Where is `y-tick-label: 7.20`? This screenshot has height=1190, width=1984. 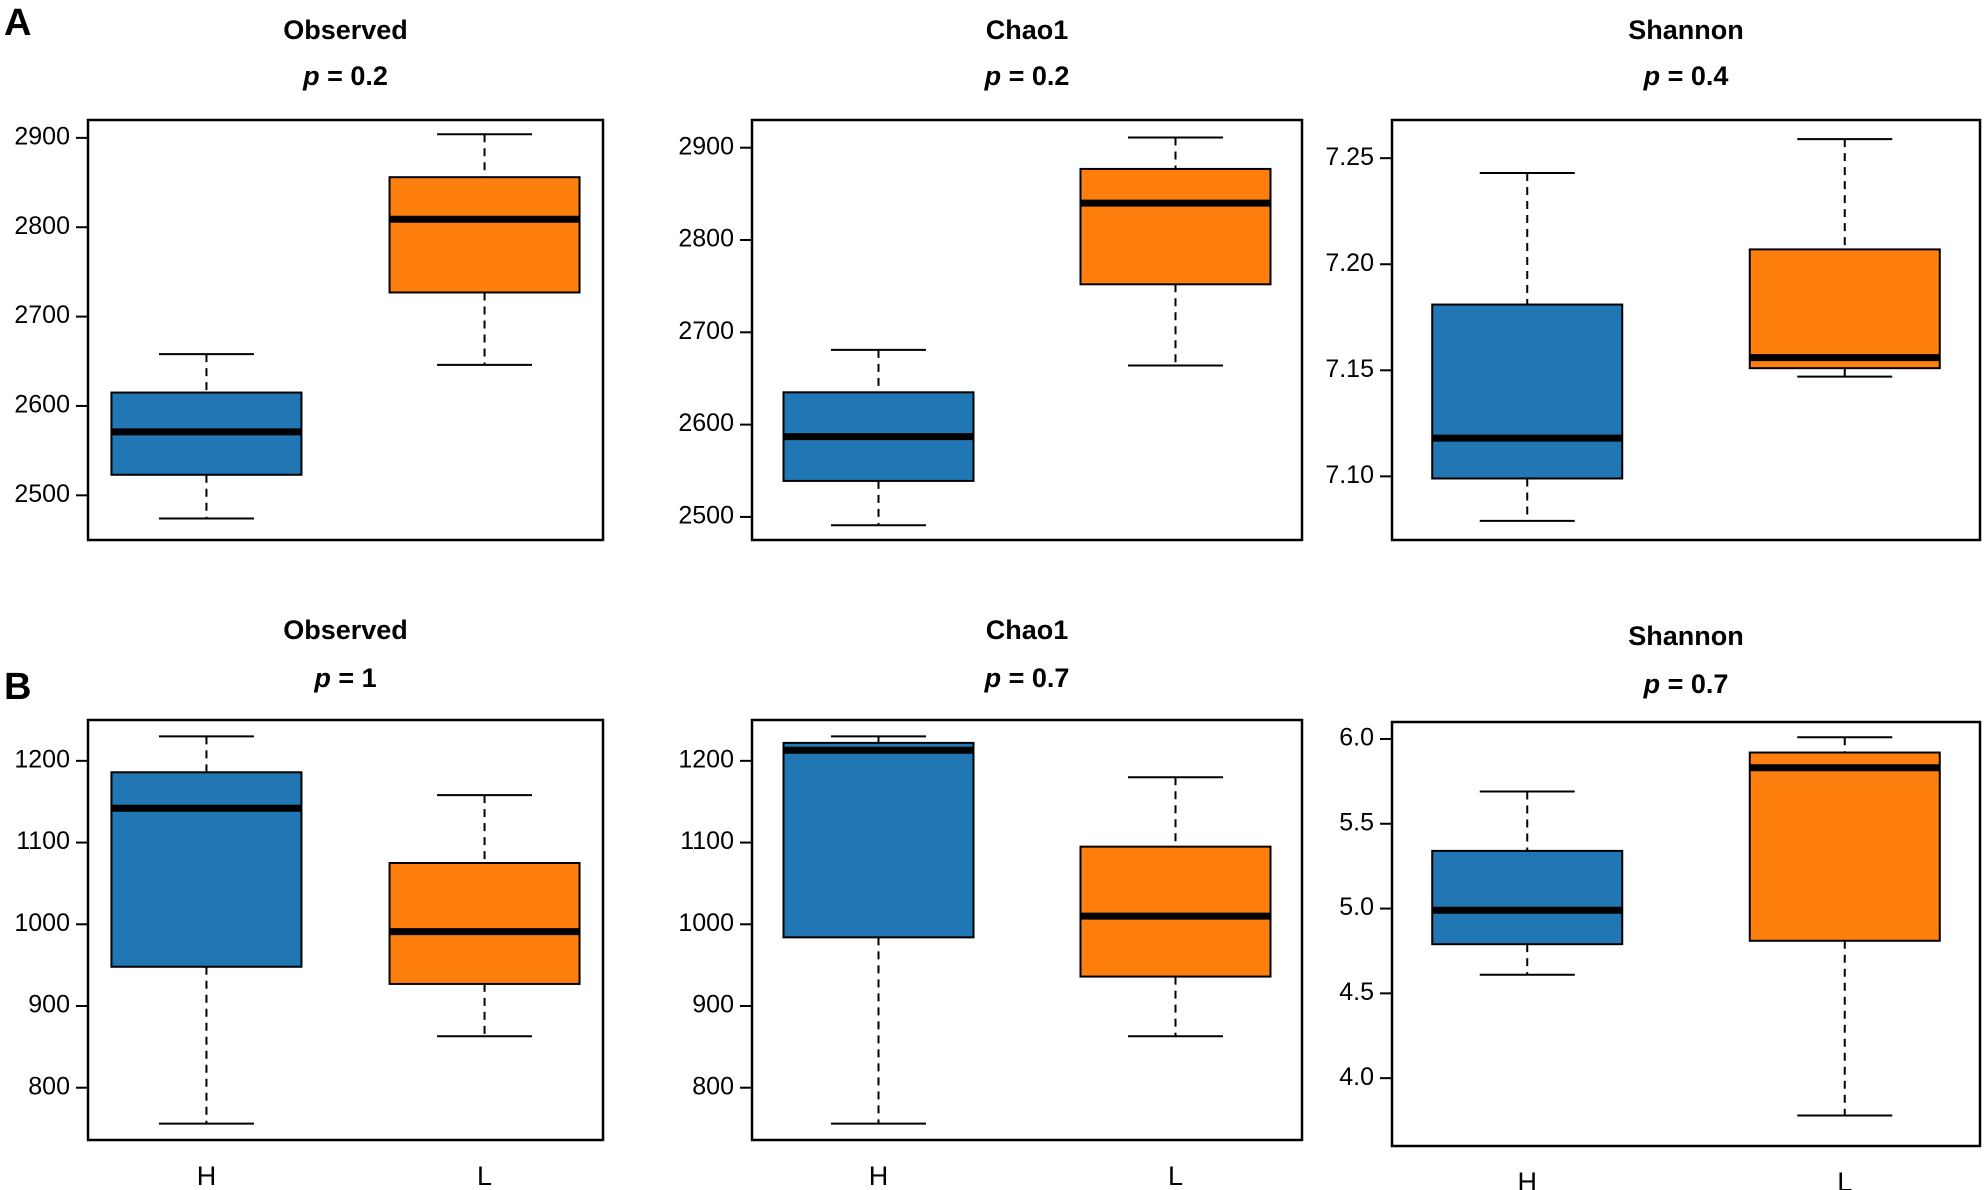
y-tick-label: 7.20 is located at coordinates (1349, 263).